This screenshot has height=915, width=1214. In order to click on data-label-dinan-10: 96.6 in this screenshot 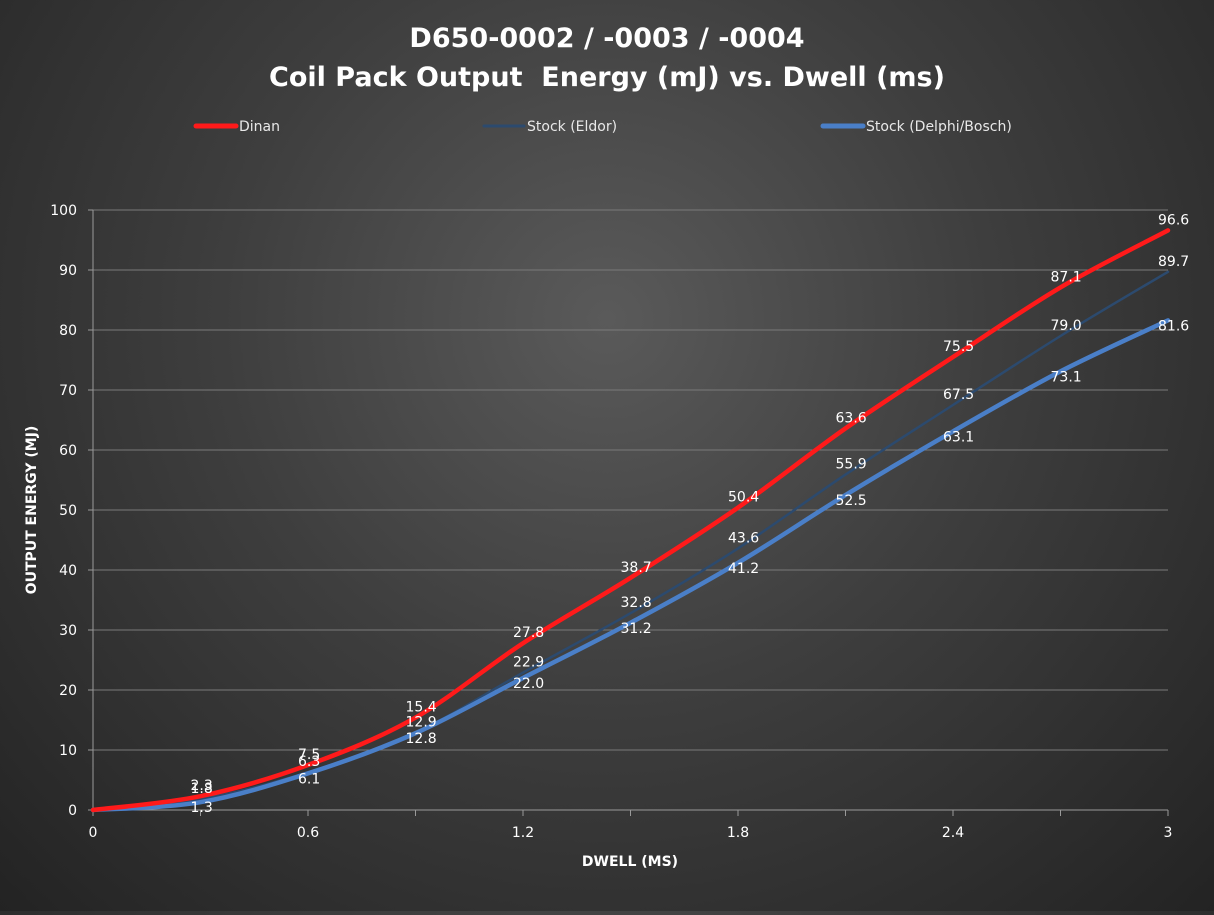, I will do `click(1173, 220)`.